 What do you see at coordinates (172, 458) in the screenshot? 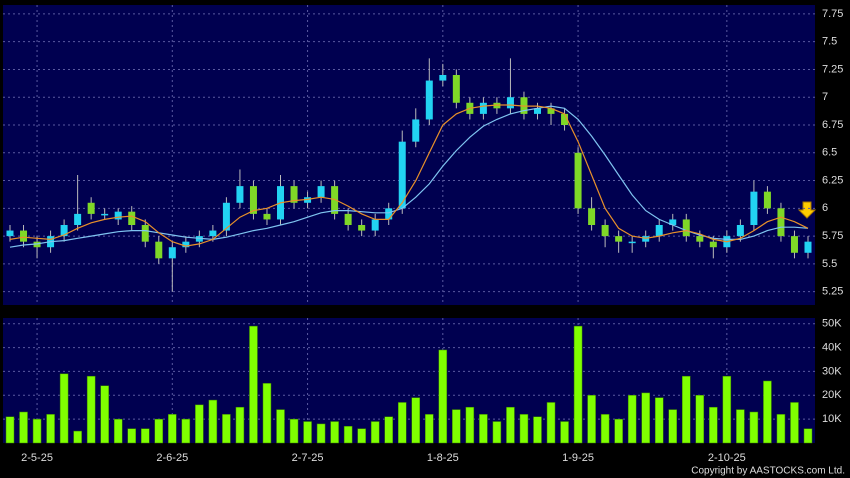
I see `x-tick-label: 2-6-25` at bounding box center [172, 458].